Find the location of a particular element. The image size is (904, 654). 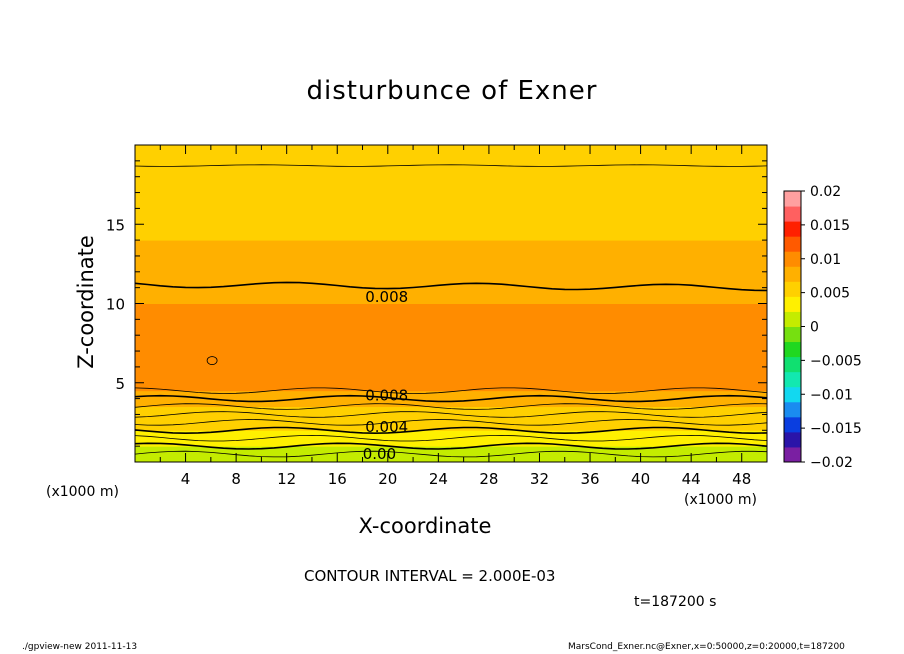

x-tick-label: 32 is located at coordinates (539, 479).